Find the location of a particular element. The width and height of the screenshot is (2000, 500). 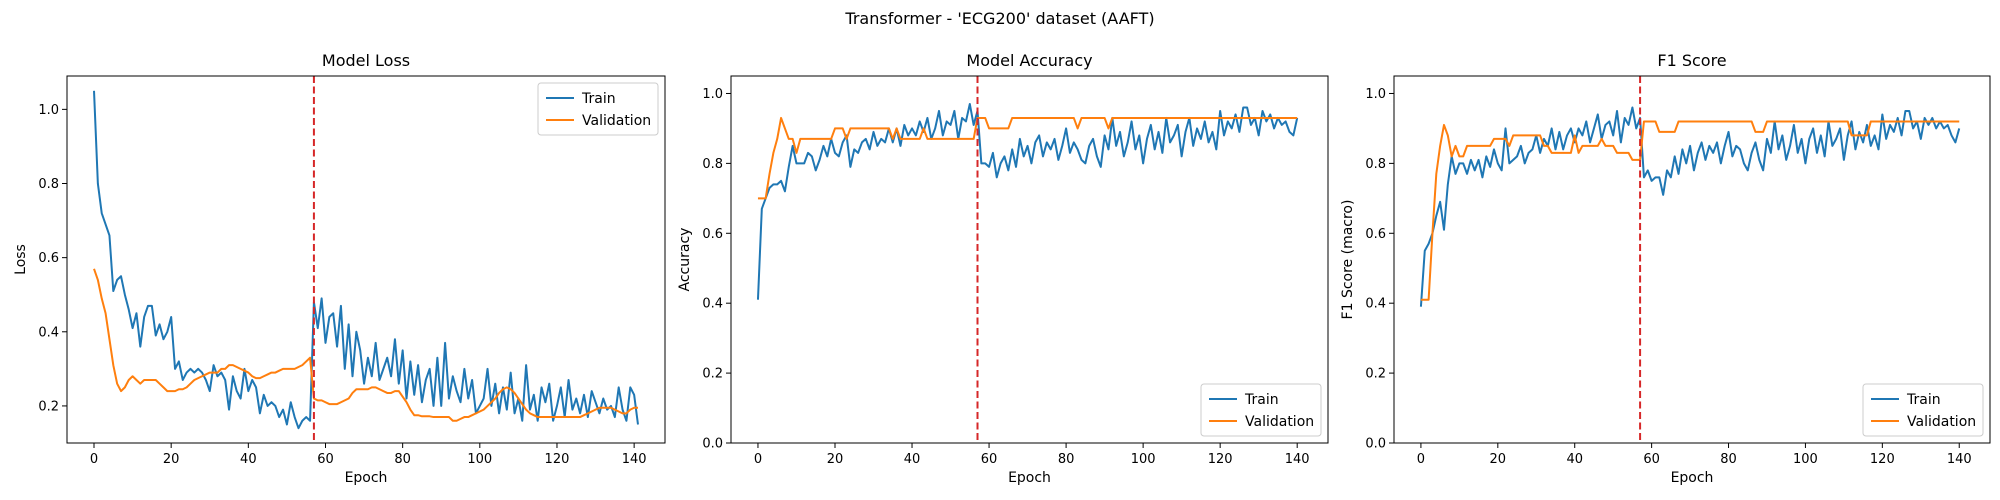

y-axis-label: Loss is located at coordinates (21, 259).